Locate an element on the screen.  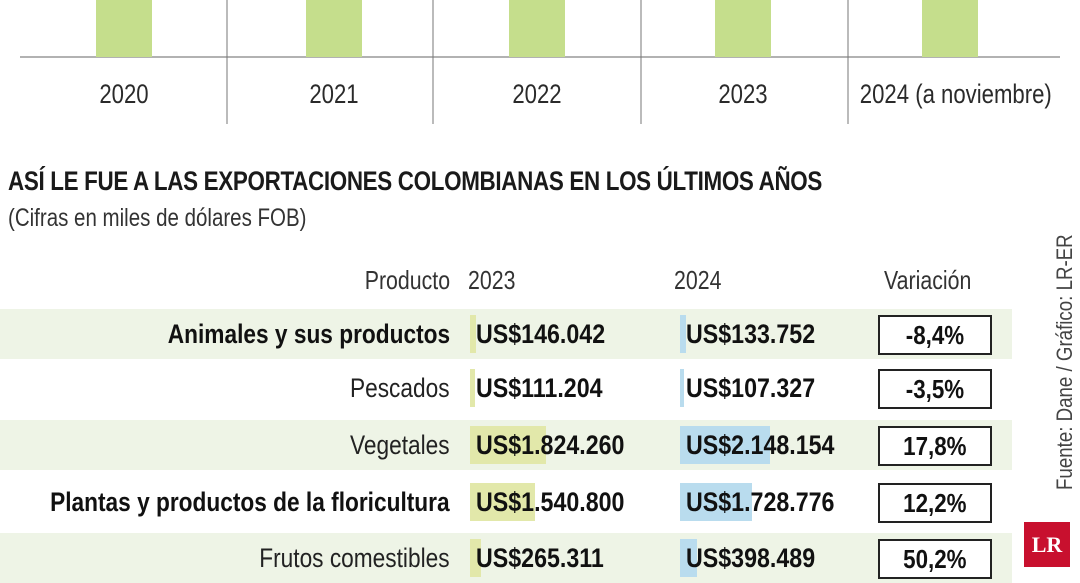
top-chart-x-label: 2023 is located at coordinates (743, 94).